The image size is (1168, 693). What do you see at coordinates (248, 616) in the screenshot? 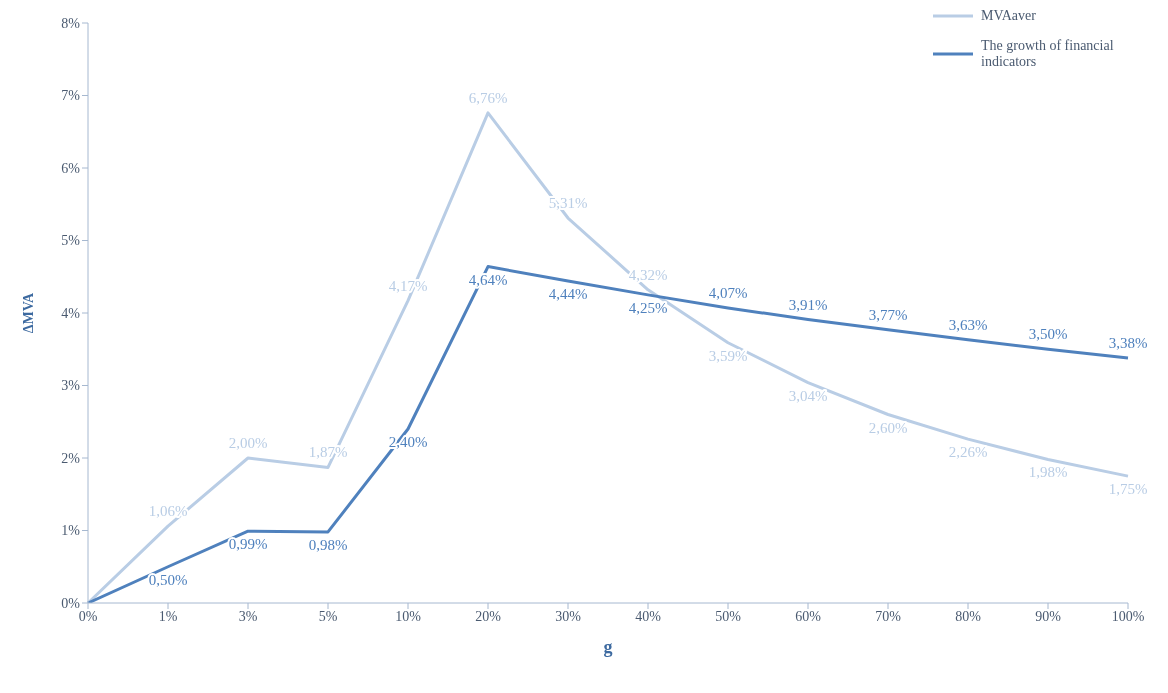
I see `x-tick-label: 3%` at bounding box center [248, 616].